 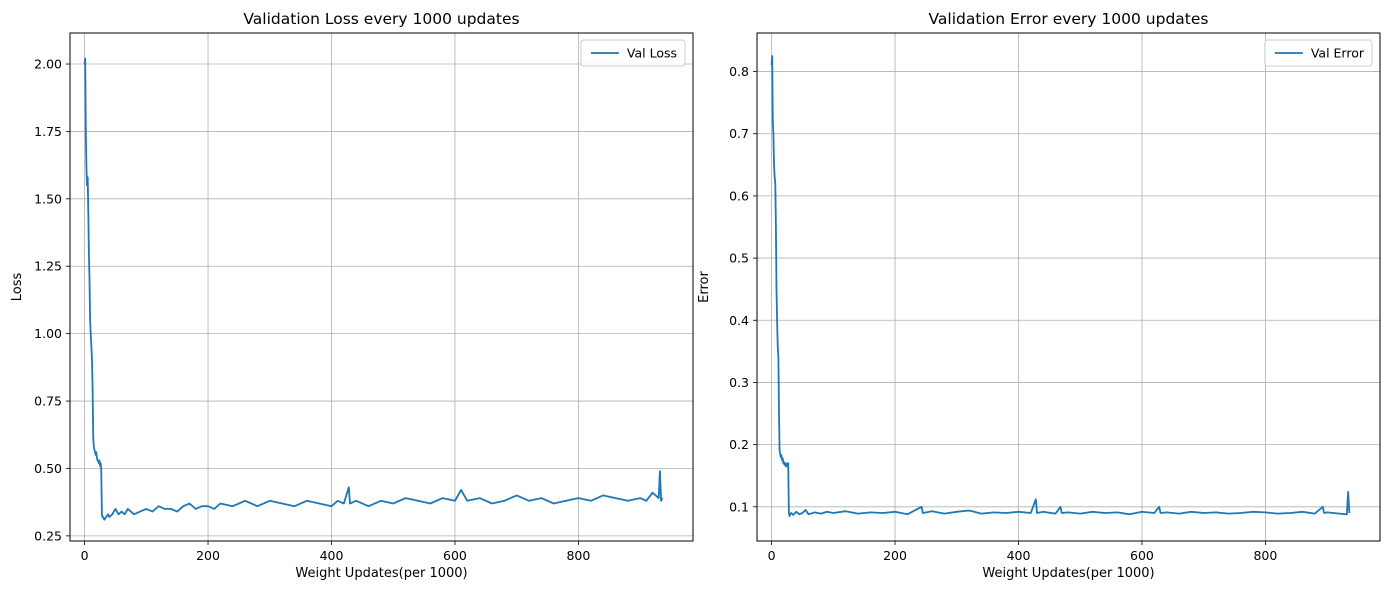 What do you see at coordinates (739, 258) in the screenshot?
I see `error-y-tick-label: 0.5` at bounding box center [739, 258].